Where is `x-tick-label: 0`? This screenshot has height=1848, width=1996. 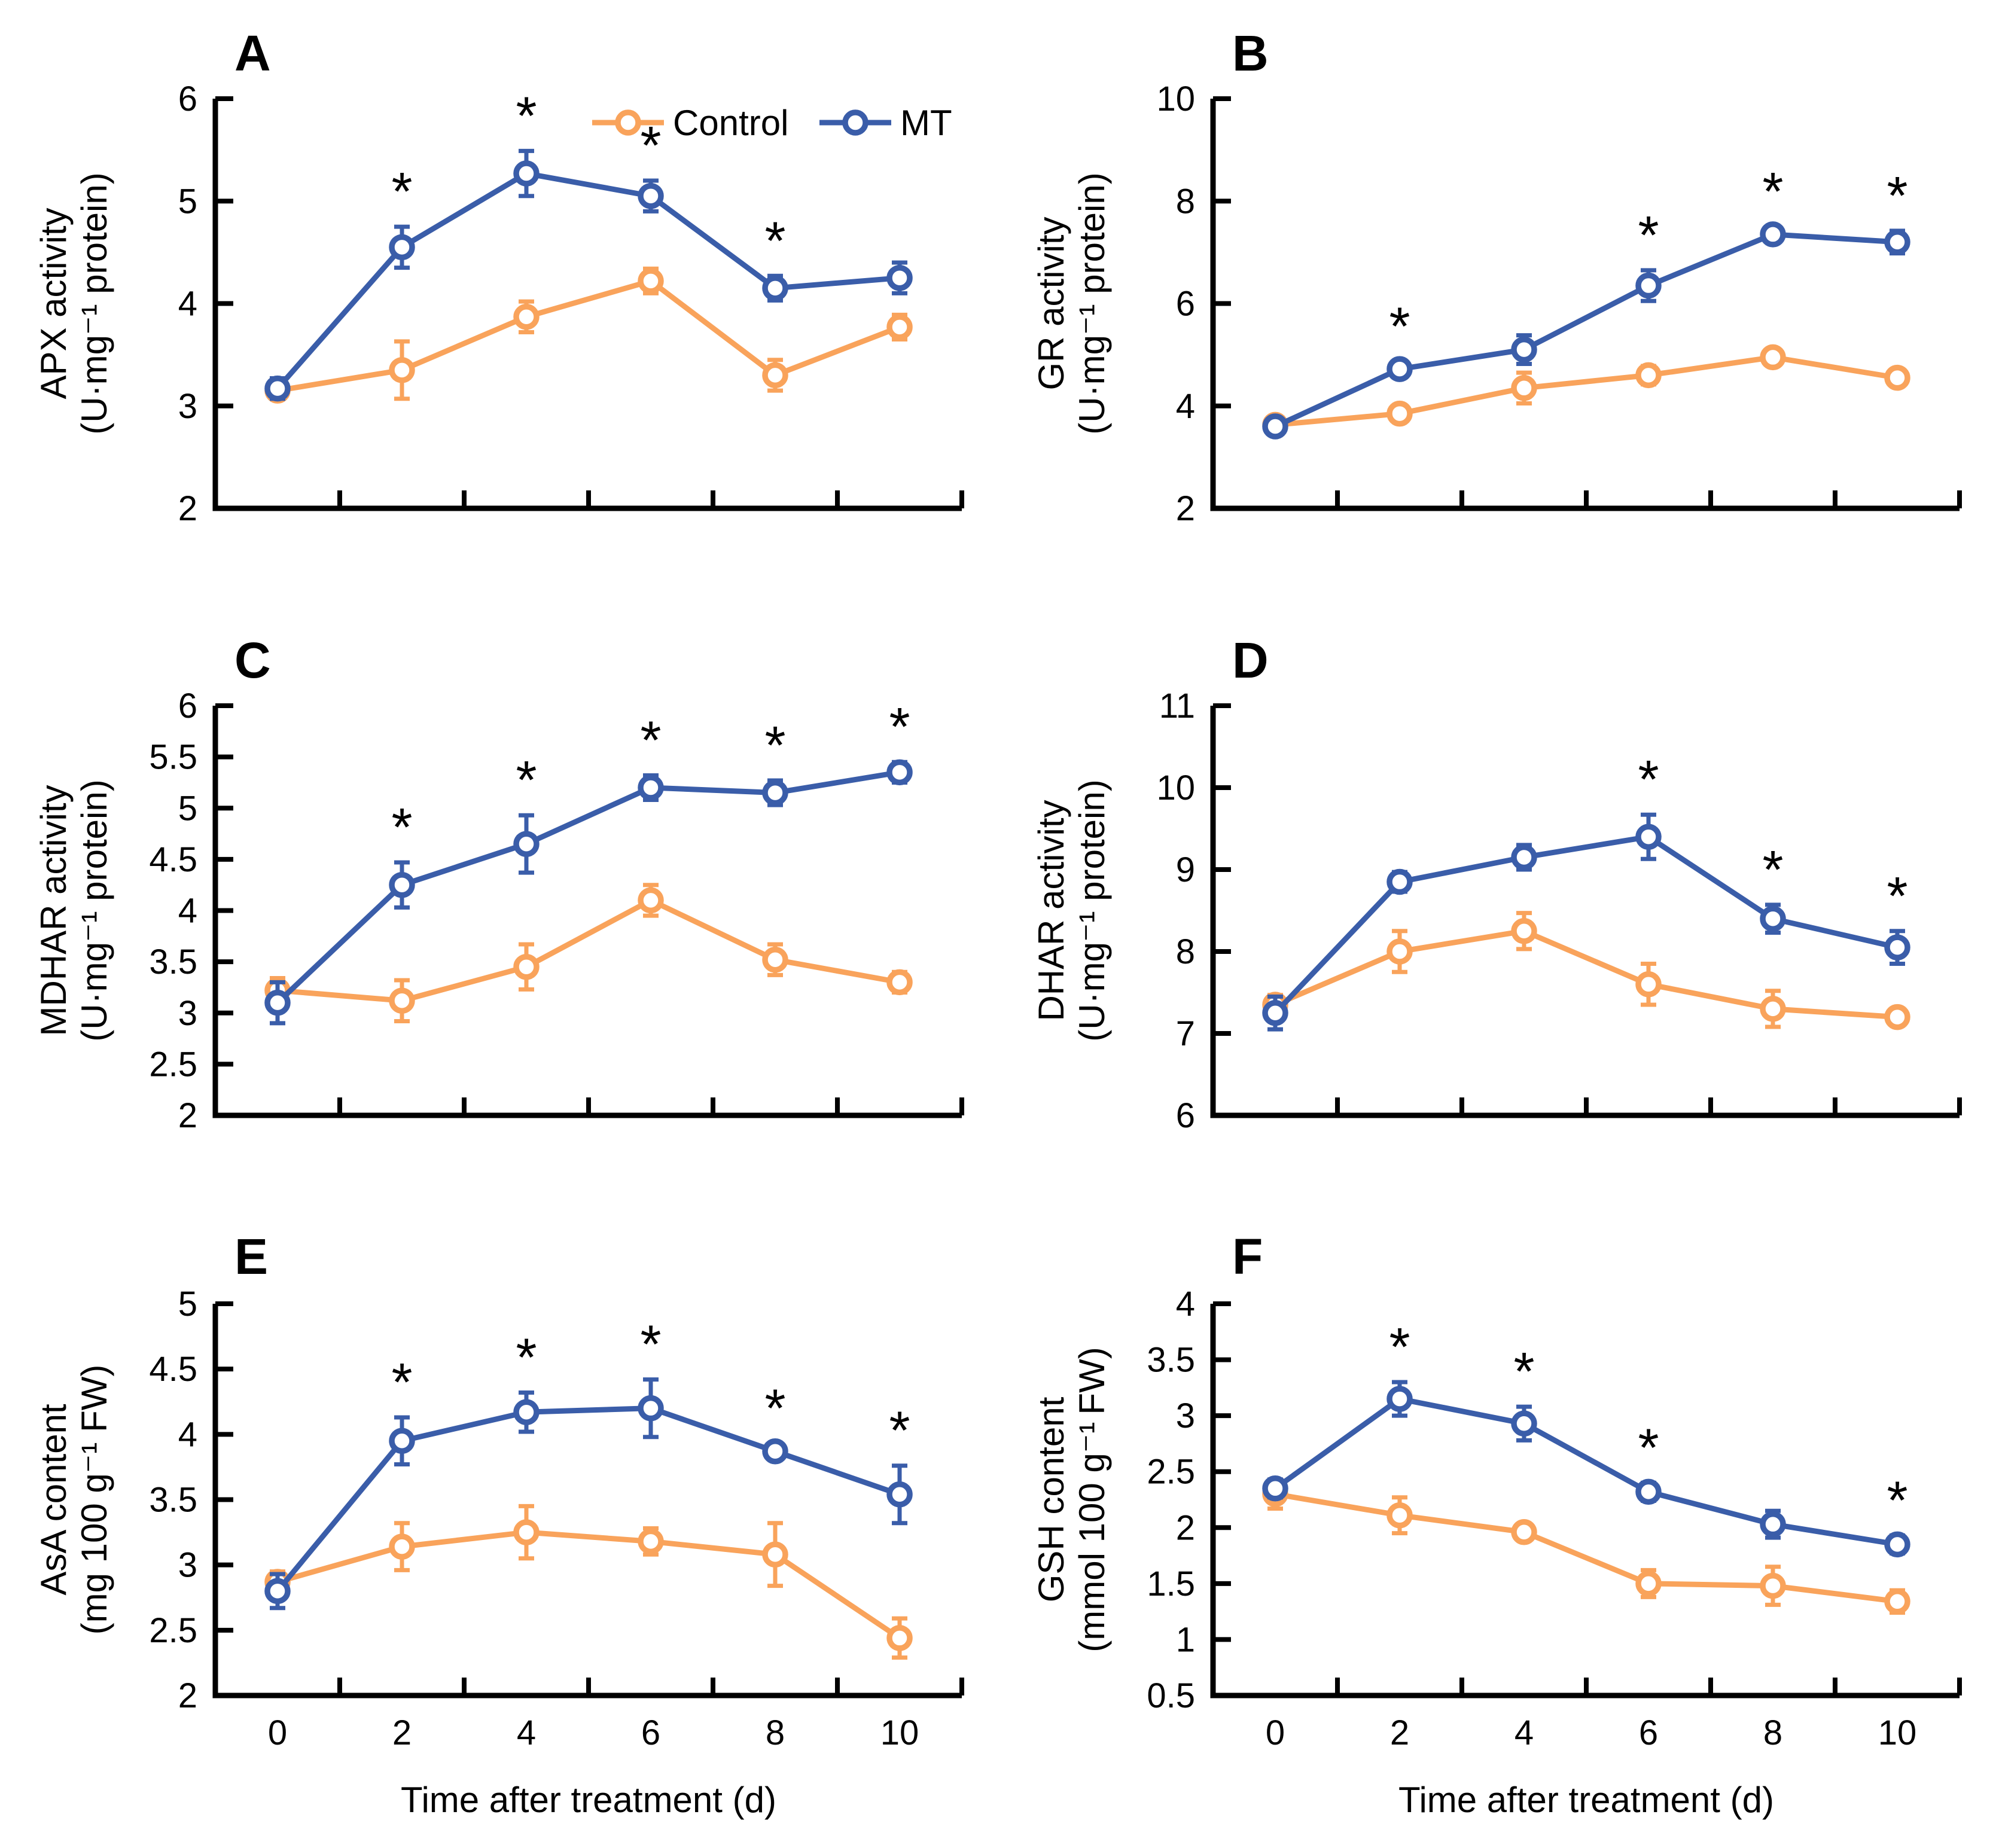
x-tick-label: 0 is located at coordinates (277, 1732).